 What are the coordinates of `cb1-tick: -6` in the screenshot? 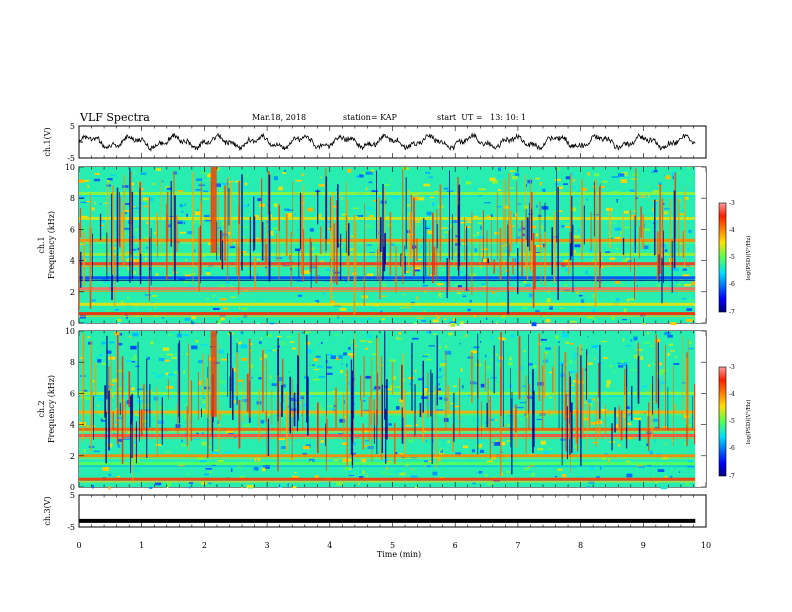 It's located at (732, 284).